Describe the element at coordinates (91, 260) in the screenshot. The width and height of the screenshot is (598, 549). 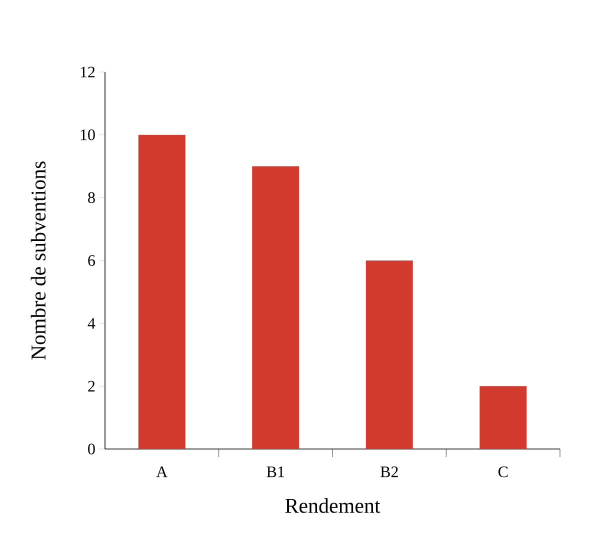
I see `y-tick-label: 6` at that location.